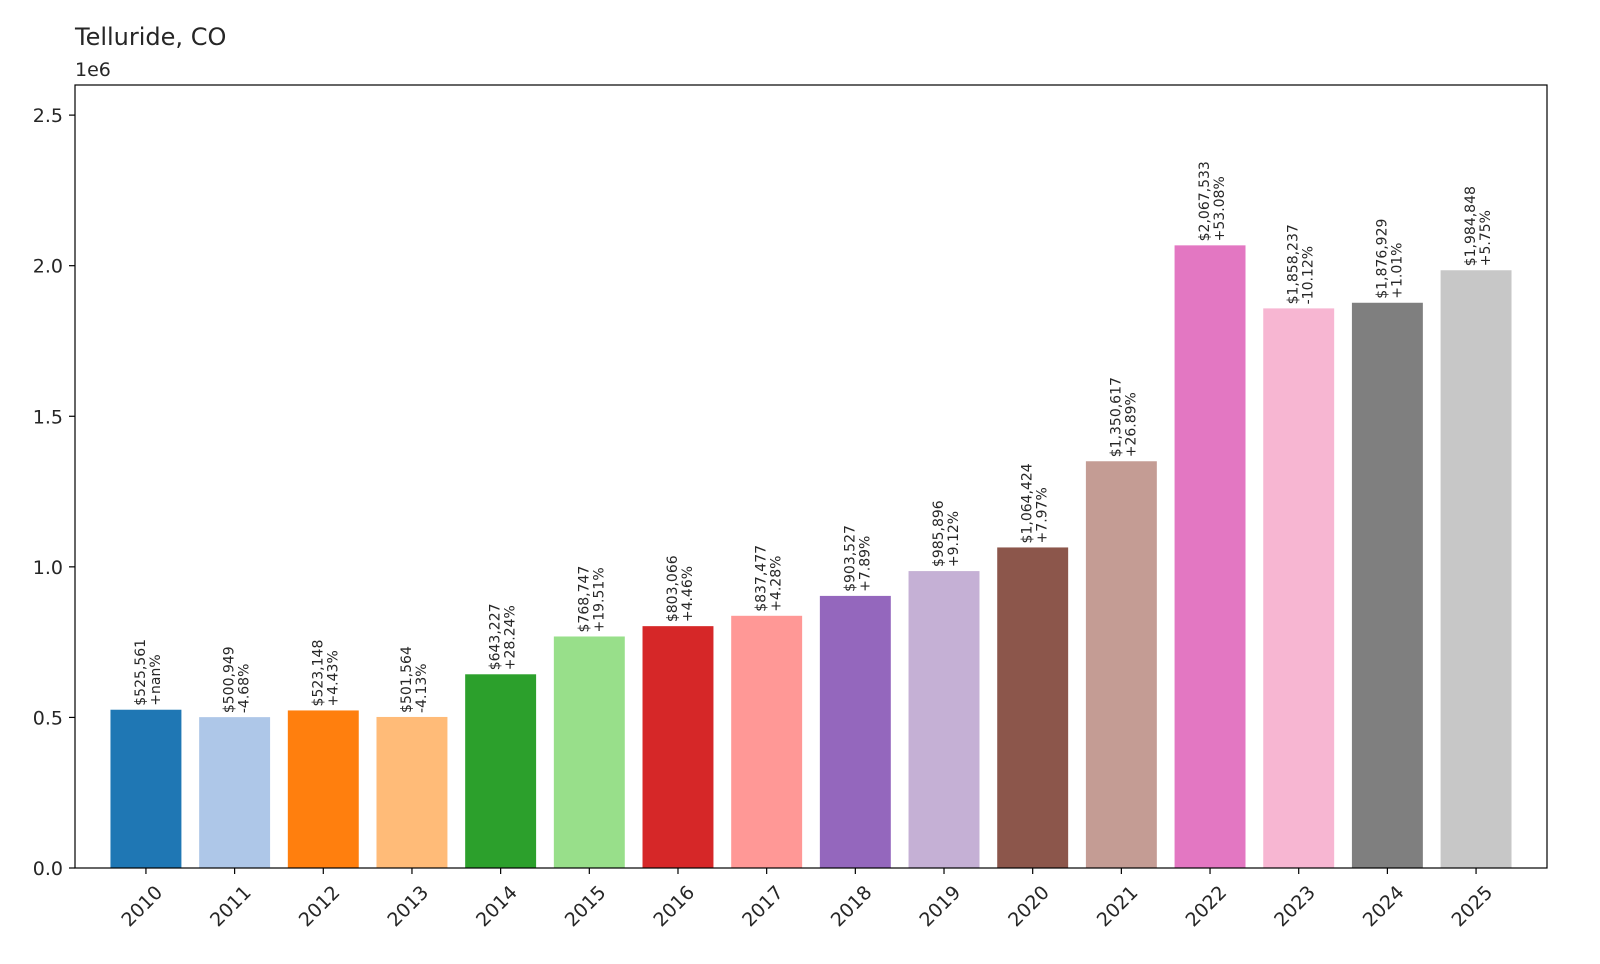 Image resolution: width=1600 pixels, height=964 pixels. Describe the element at coordinates (501, 771) in the screenshot. I see `bar-2014` at that location.